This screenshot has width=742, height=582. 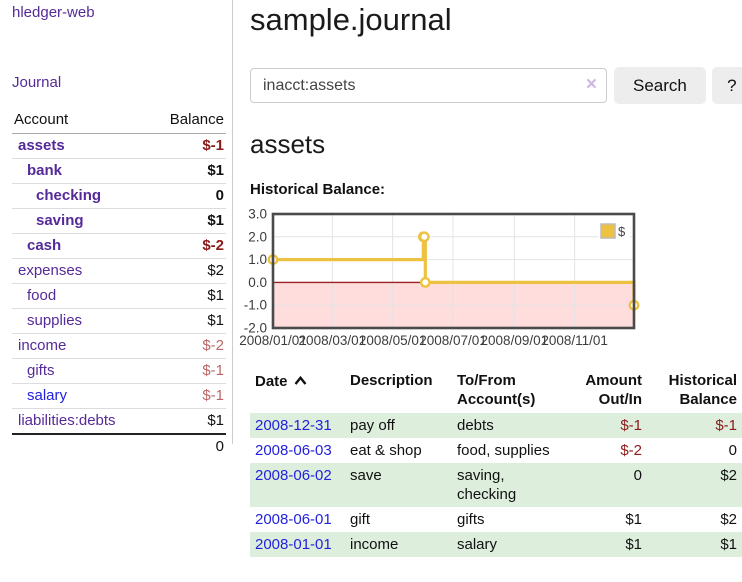 I want to click on search-input, so click(x=428, y=85).